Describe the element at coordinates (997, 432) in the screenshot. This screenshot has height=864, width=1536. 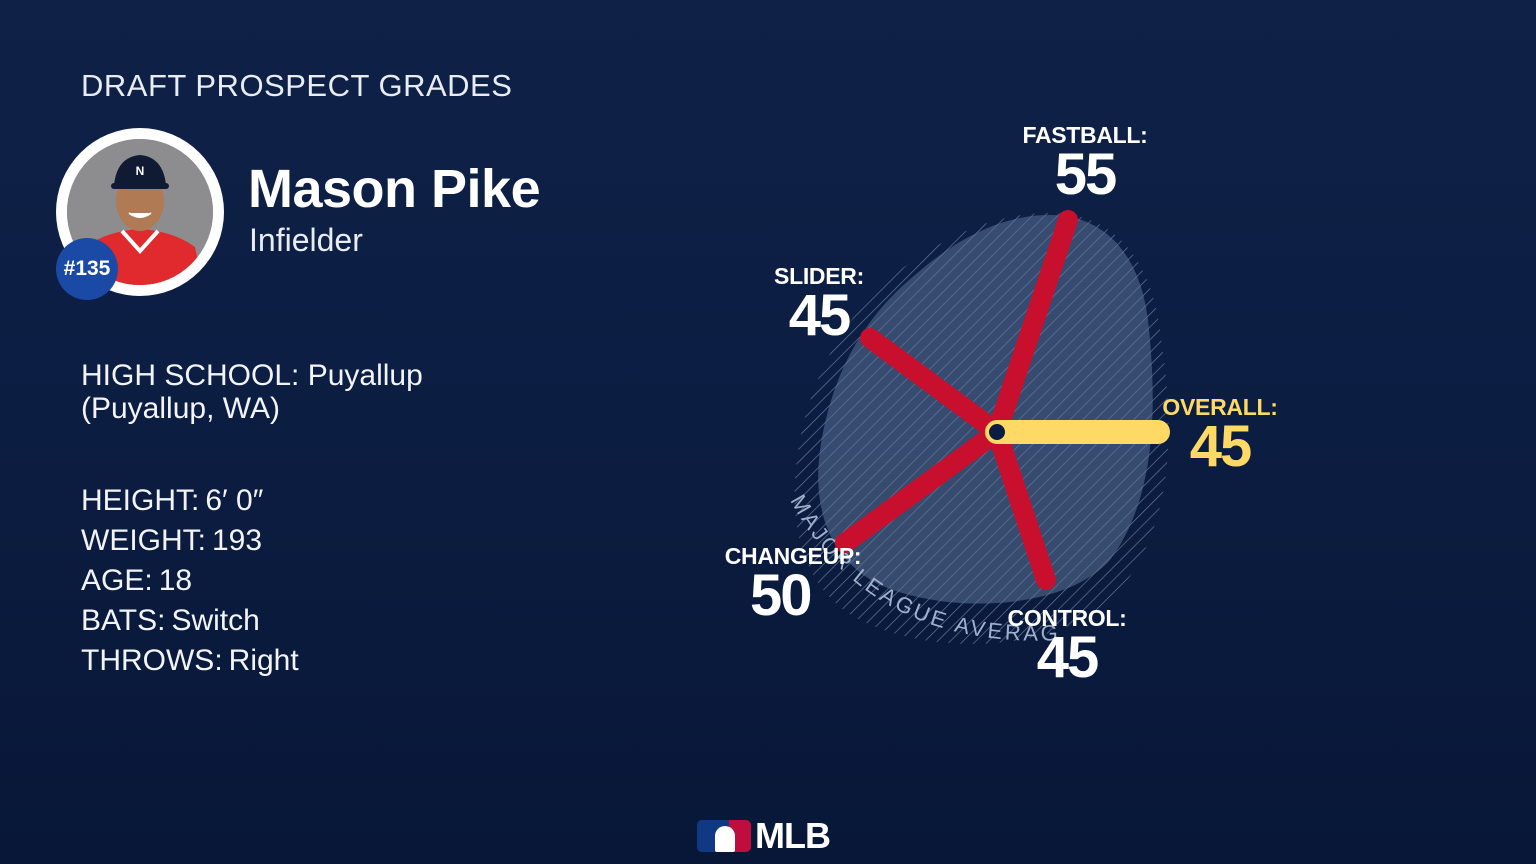
I see `chart-center-dot` at that location.